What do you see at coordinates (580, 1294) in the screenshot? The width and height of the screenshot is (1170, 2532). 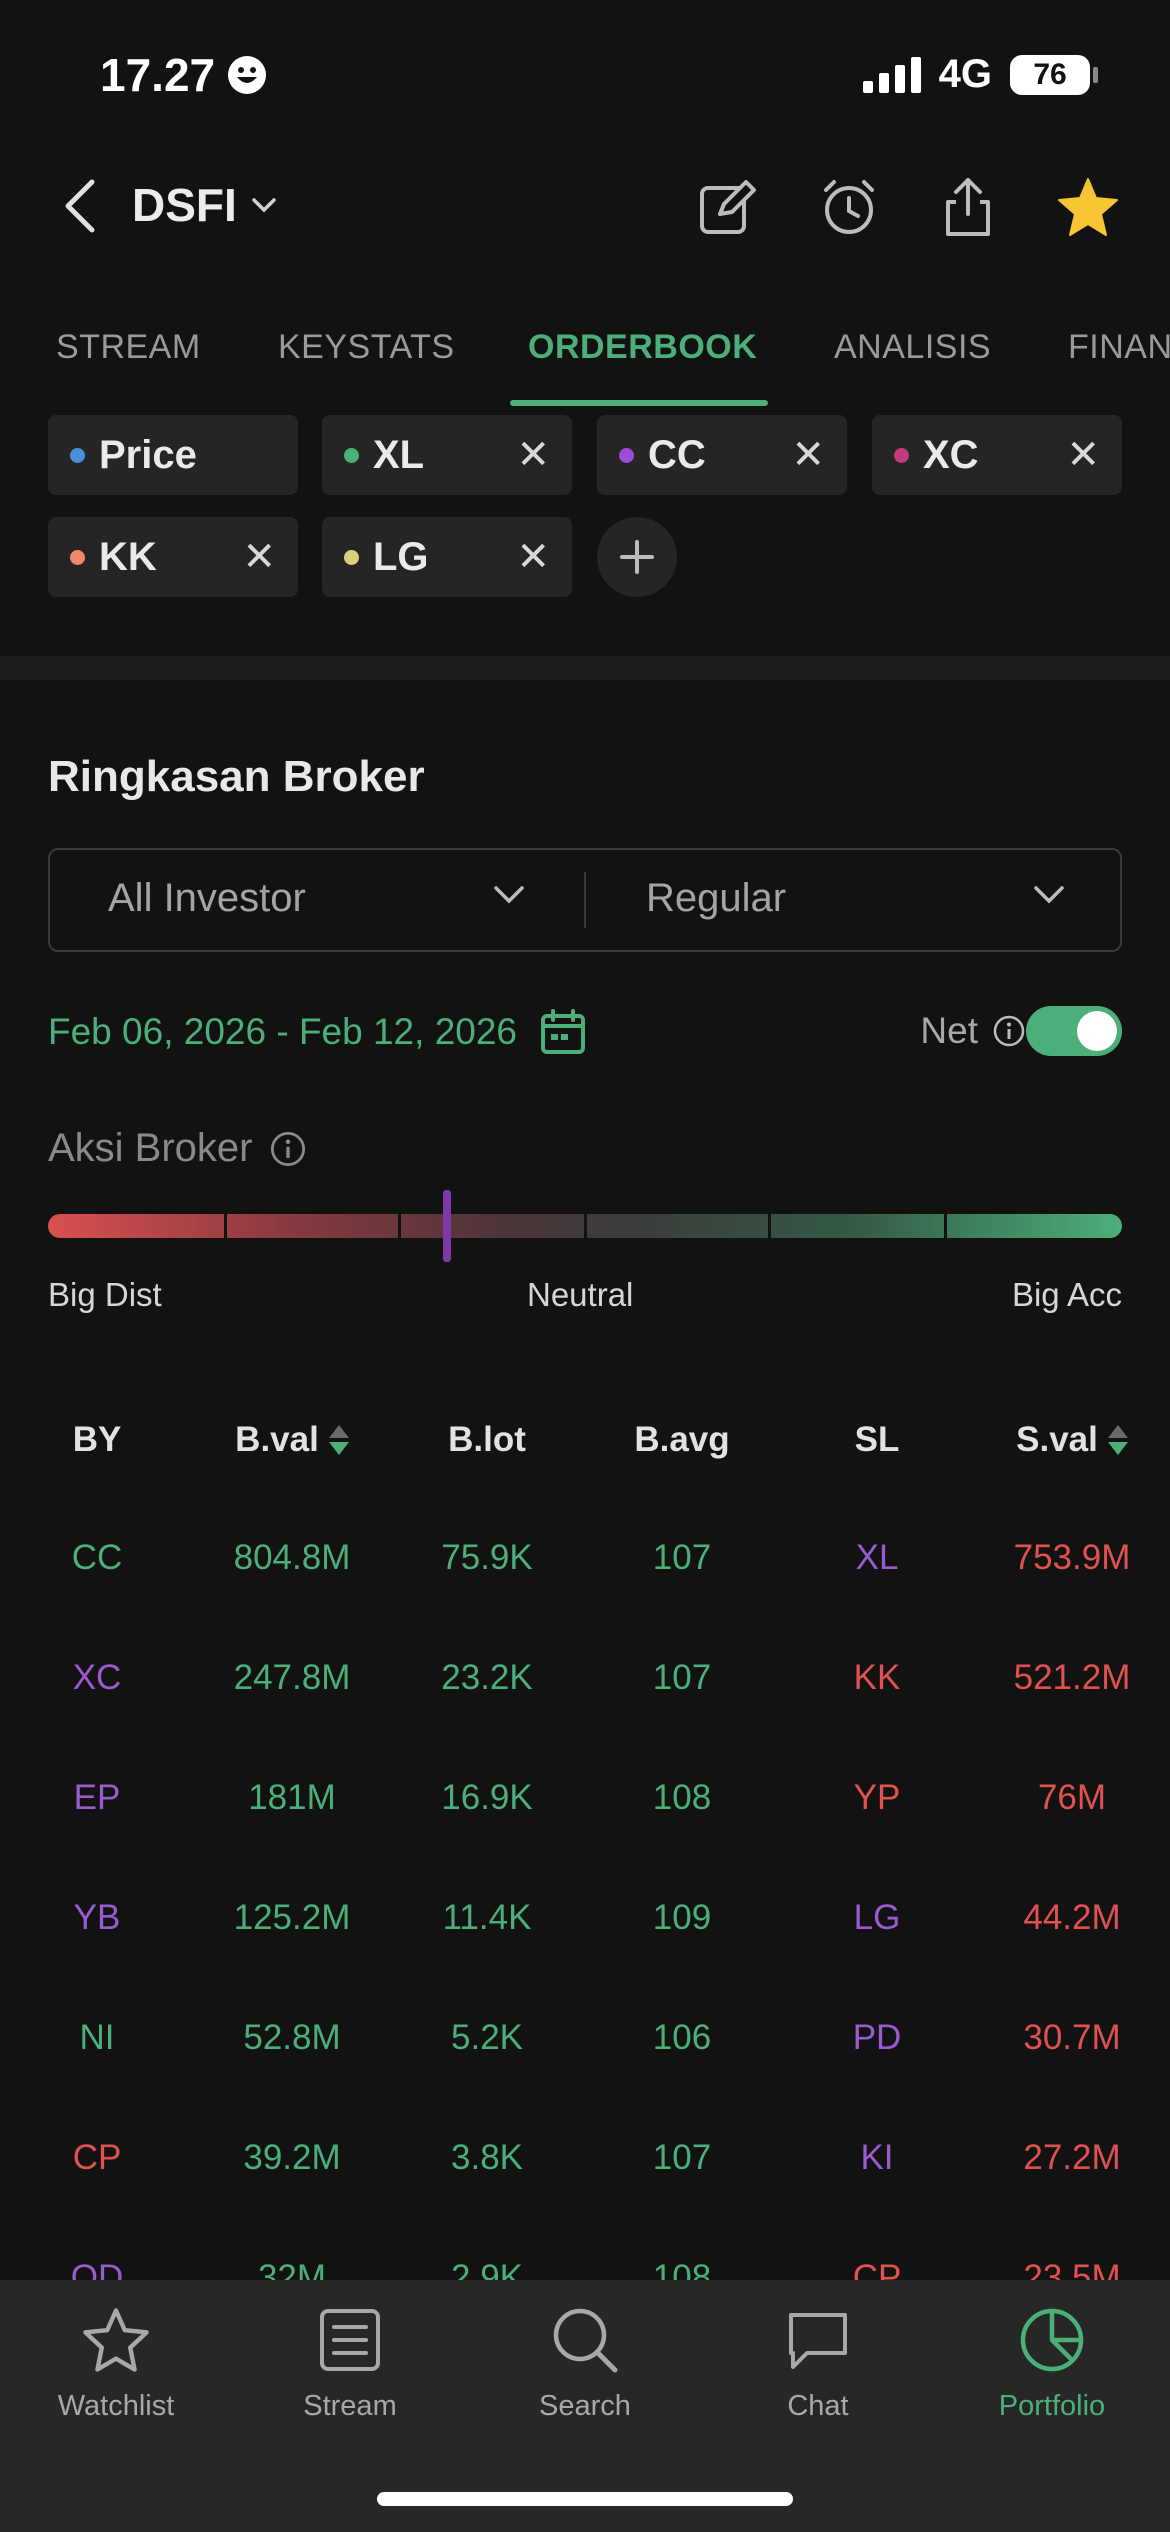 I see `scale-center-label: Neutral` at bounding box center [580, 1294].